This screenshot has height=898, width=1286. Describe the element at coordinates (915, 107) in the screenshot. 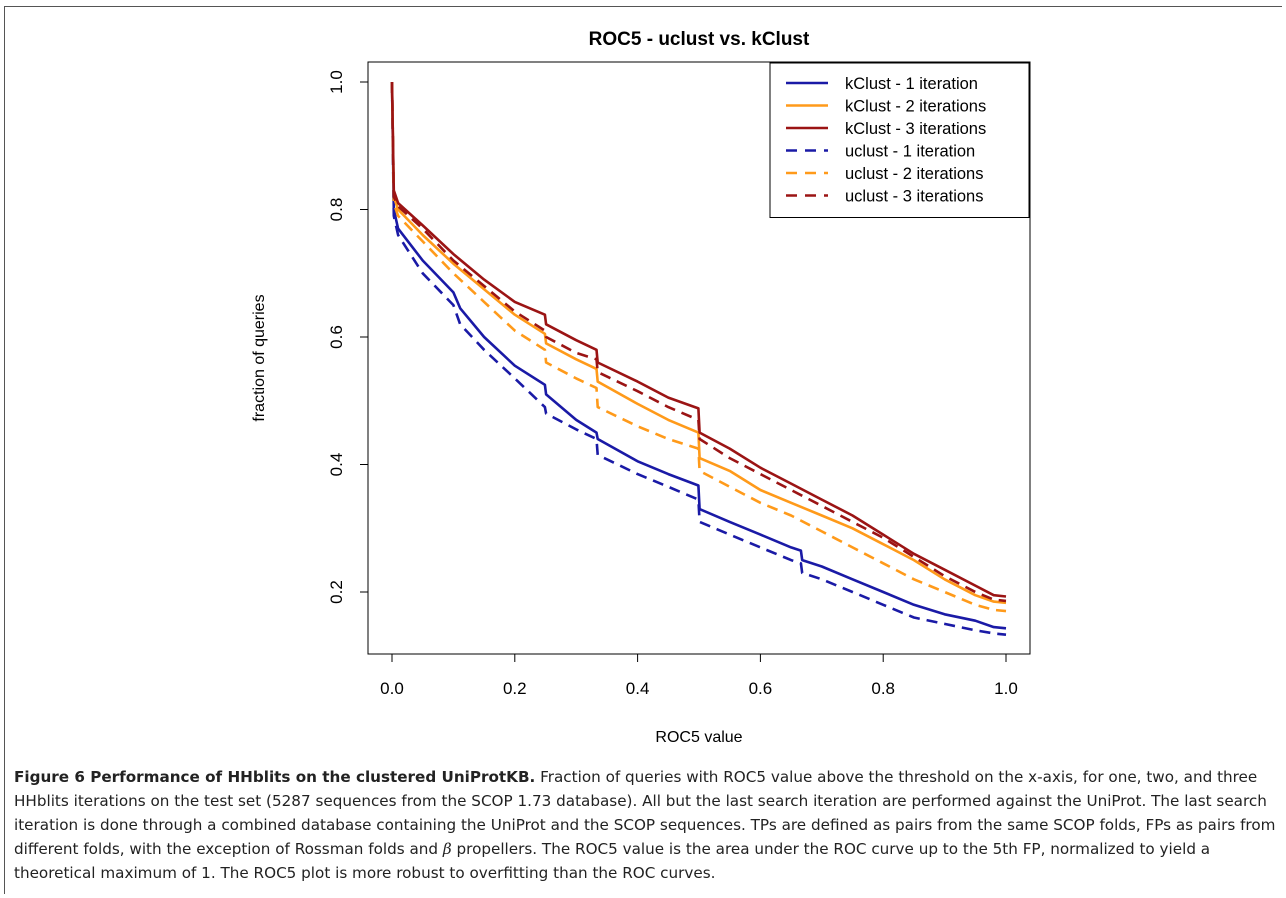

I see `legend-label: kClust - 2 iterations` at that location.